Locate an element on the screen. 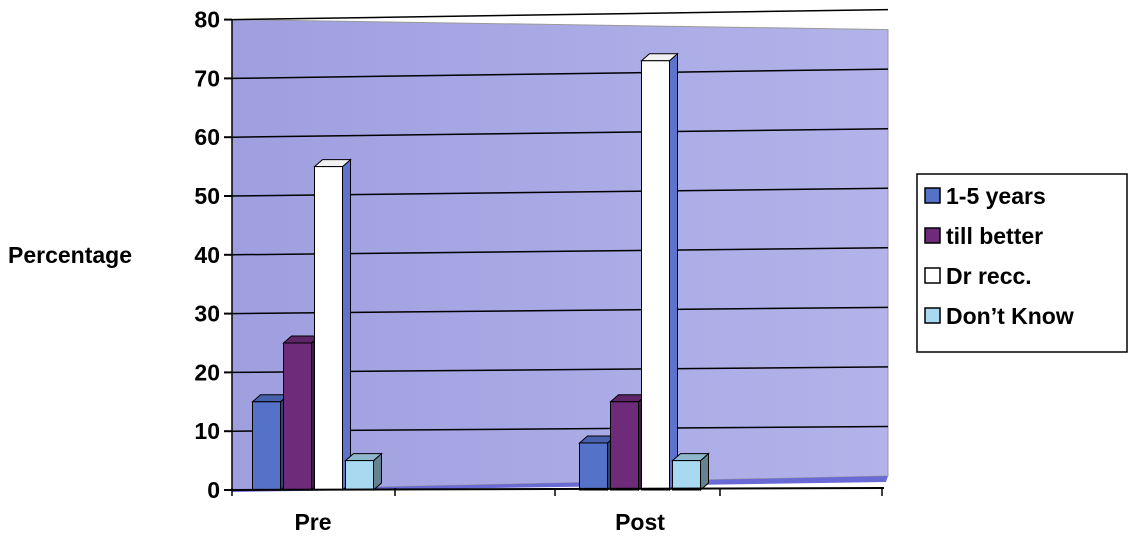 The image size is (1131, 537). y-tick-label: 20 is located at coordinates (207, 372).